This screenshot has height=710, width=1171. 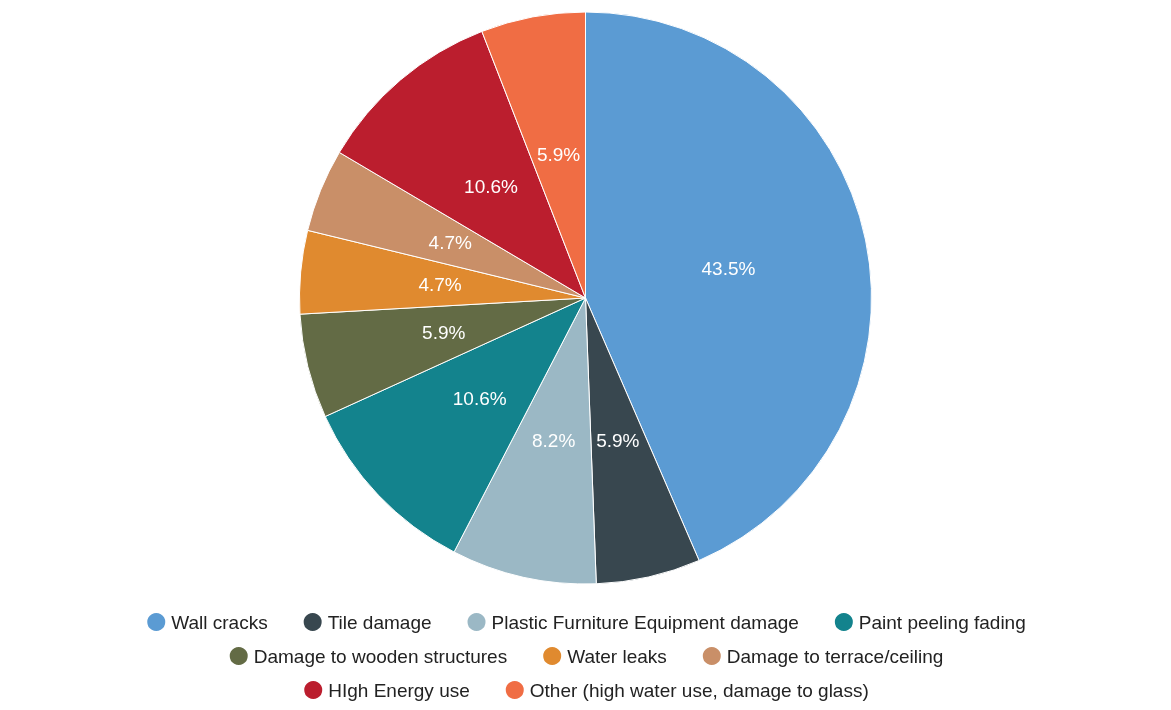 What do you see at coordinates (380, 656) in the screenshot?
I see `legend-label: Damage to wooden structures` at bounding box center [380, 656].